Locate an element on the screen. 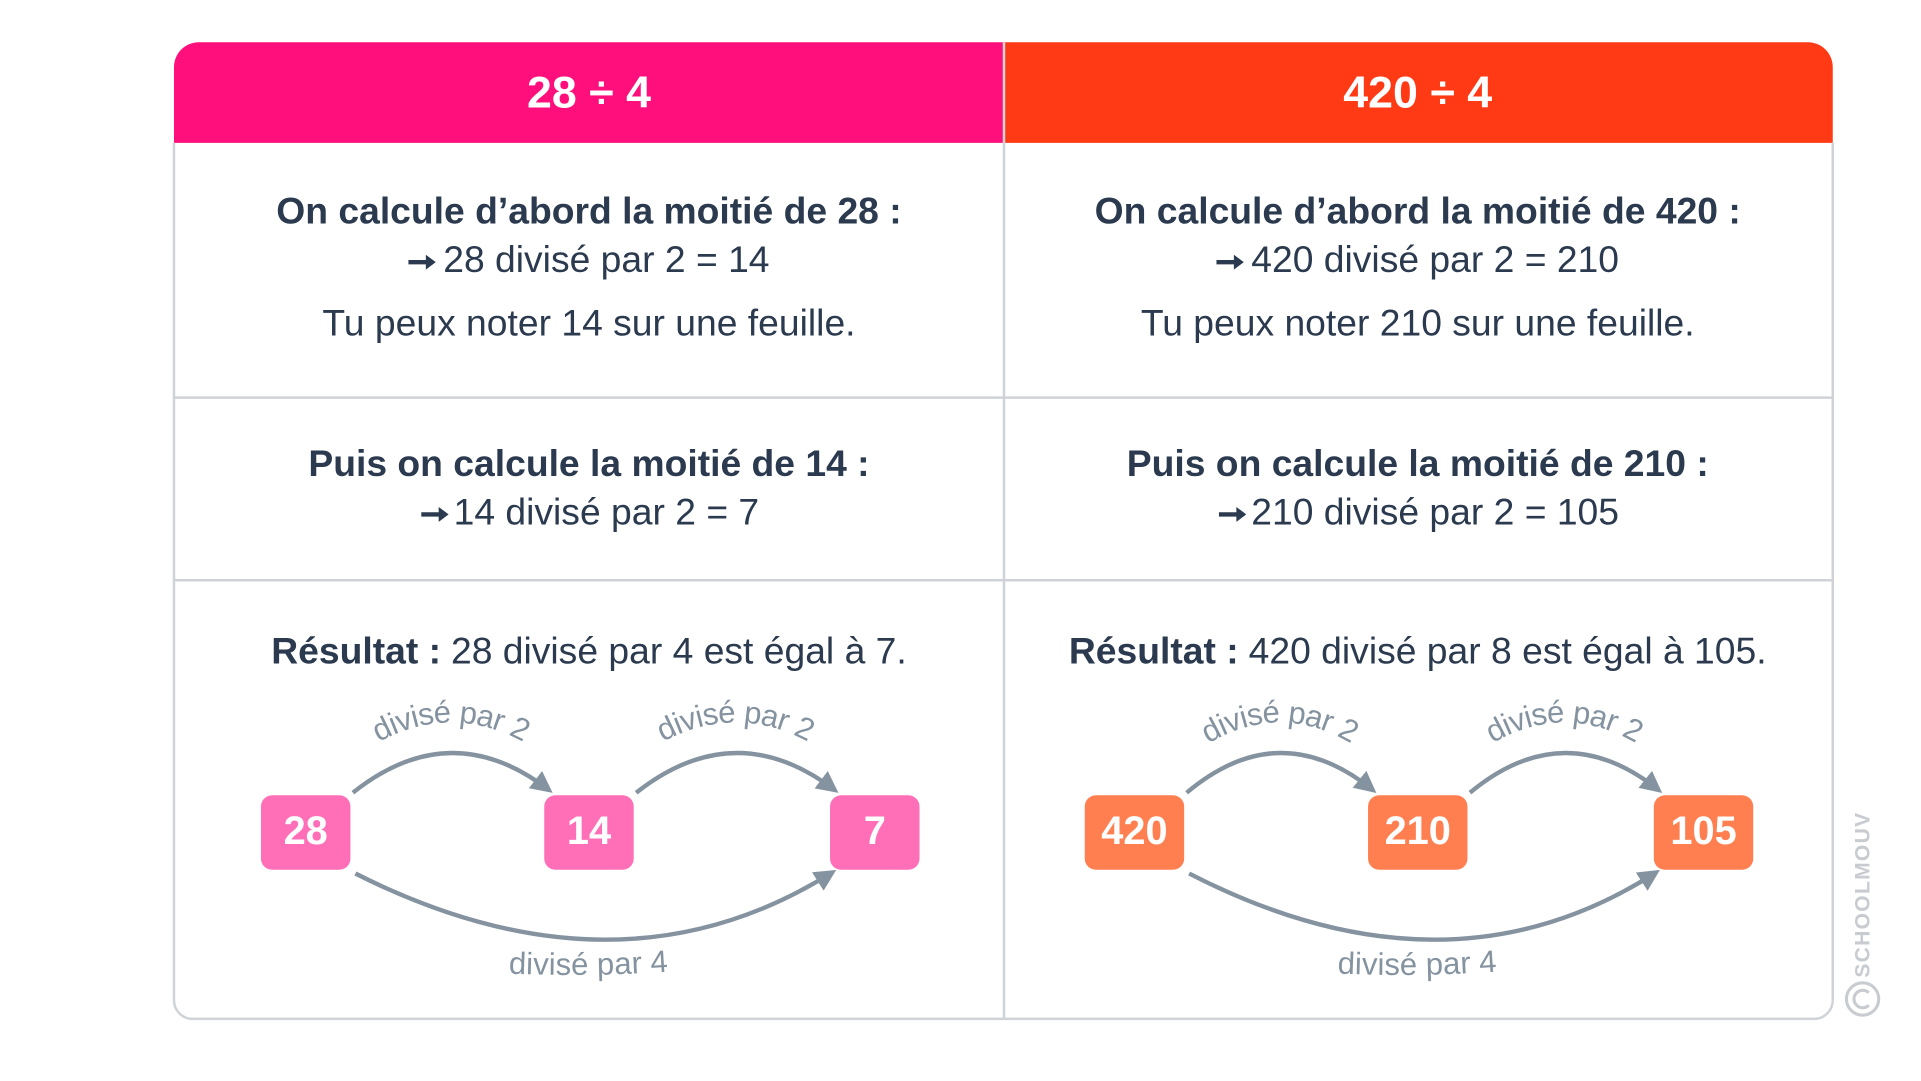 This screenshot has width=1921, height=1081. step-note: Tu peux noter 210 sur une feuille. is located at coordinates (1418, 322).